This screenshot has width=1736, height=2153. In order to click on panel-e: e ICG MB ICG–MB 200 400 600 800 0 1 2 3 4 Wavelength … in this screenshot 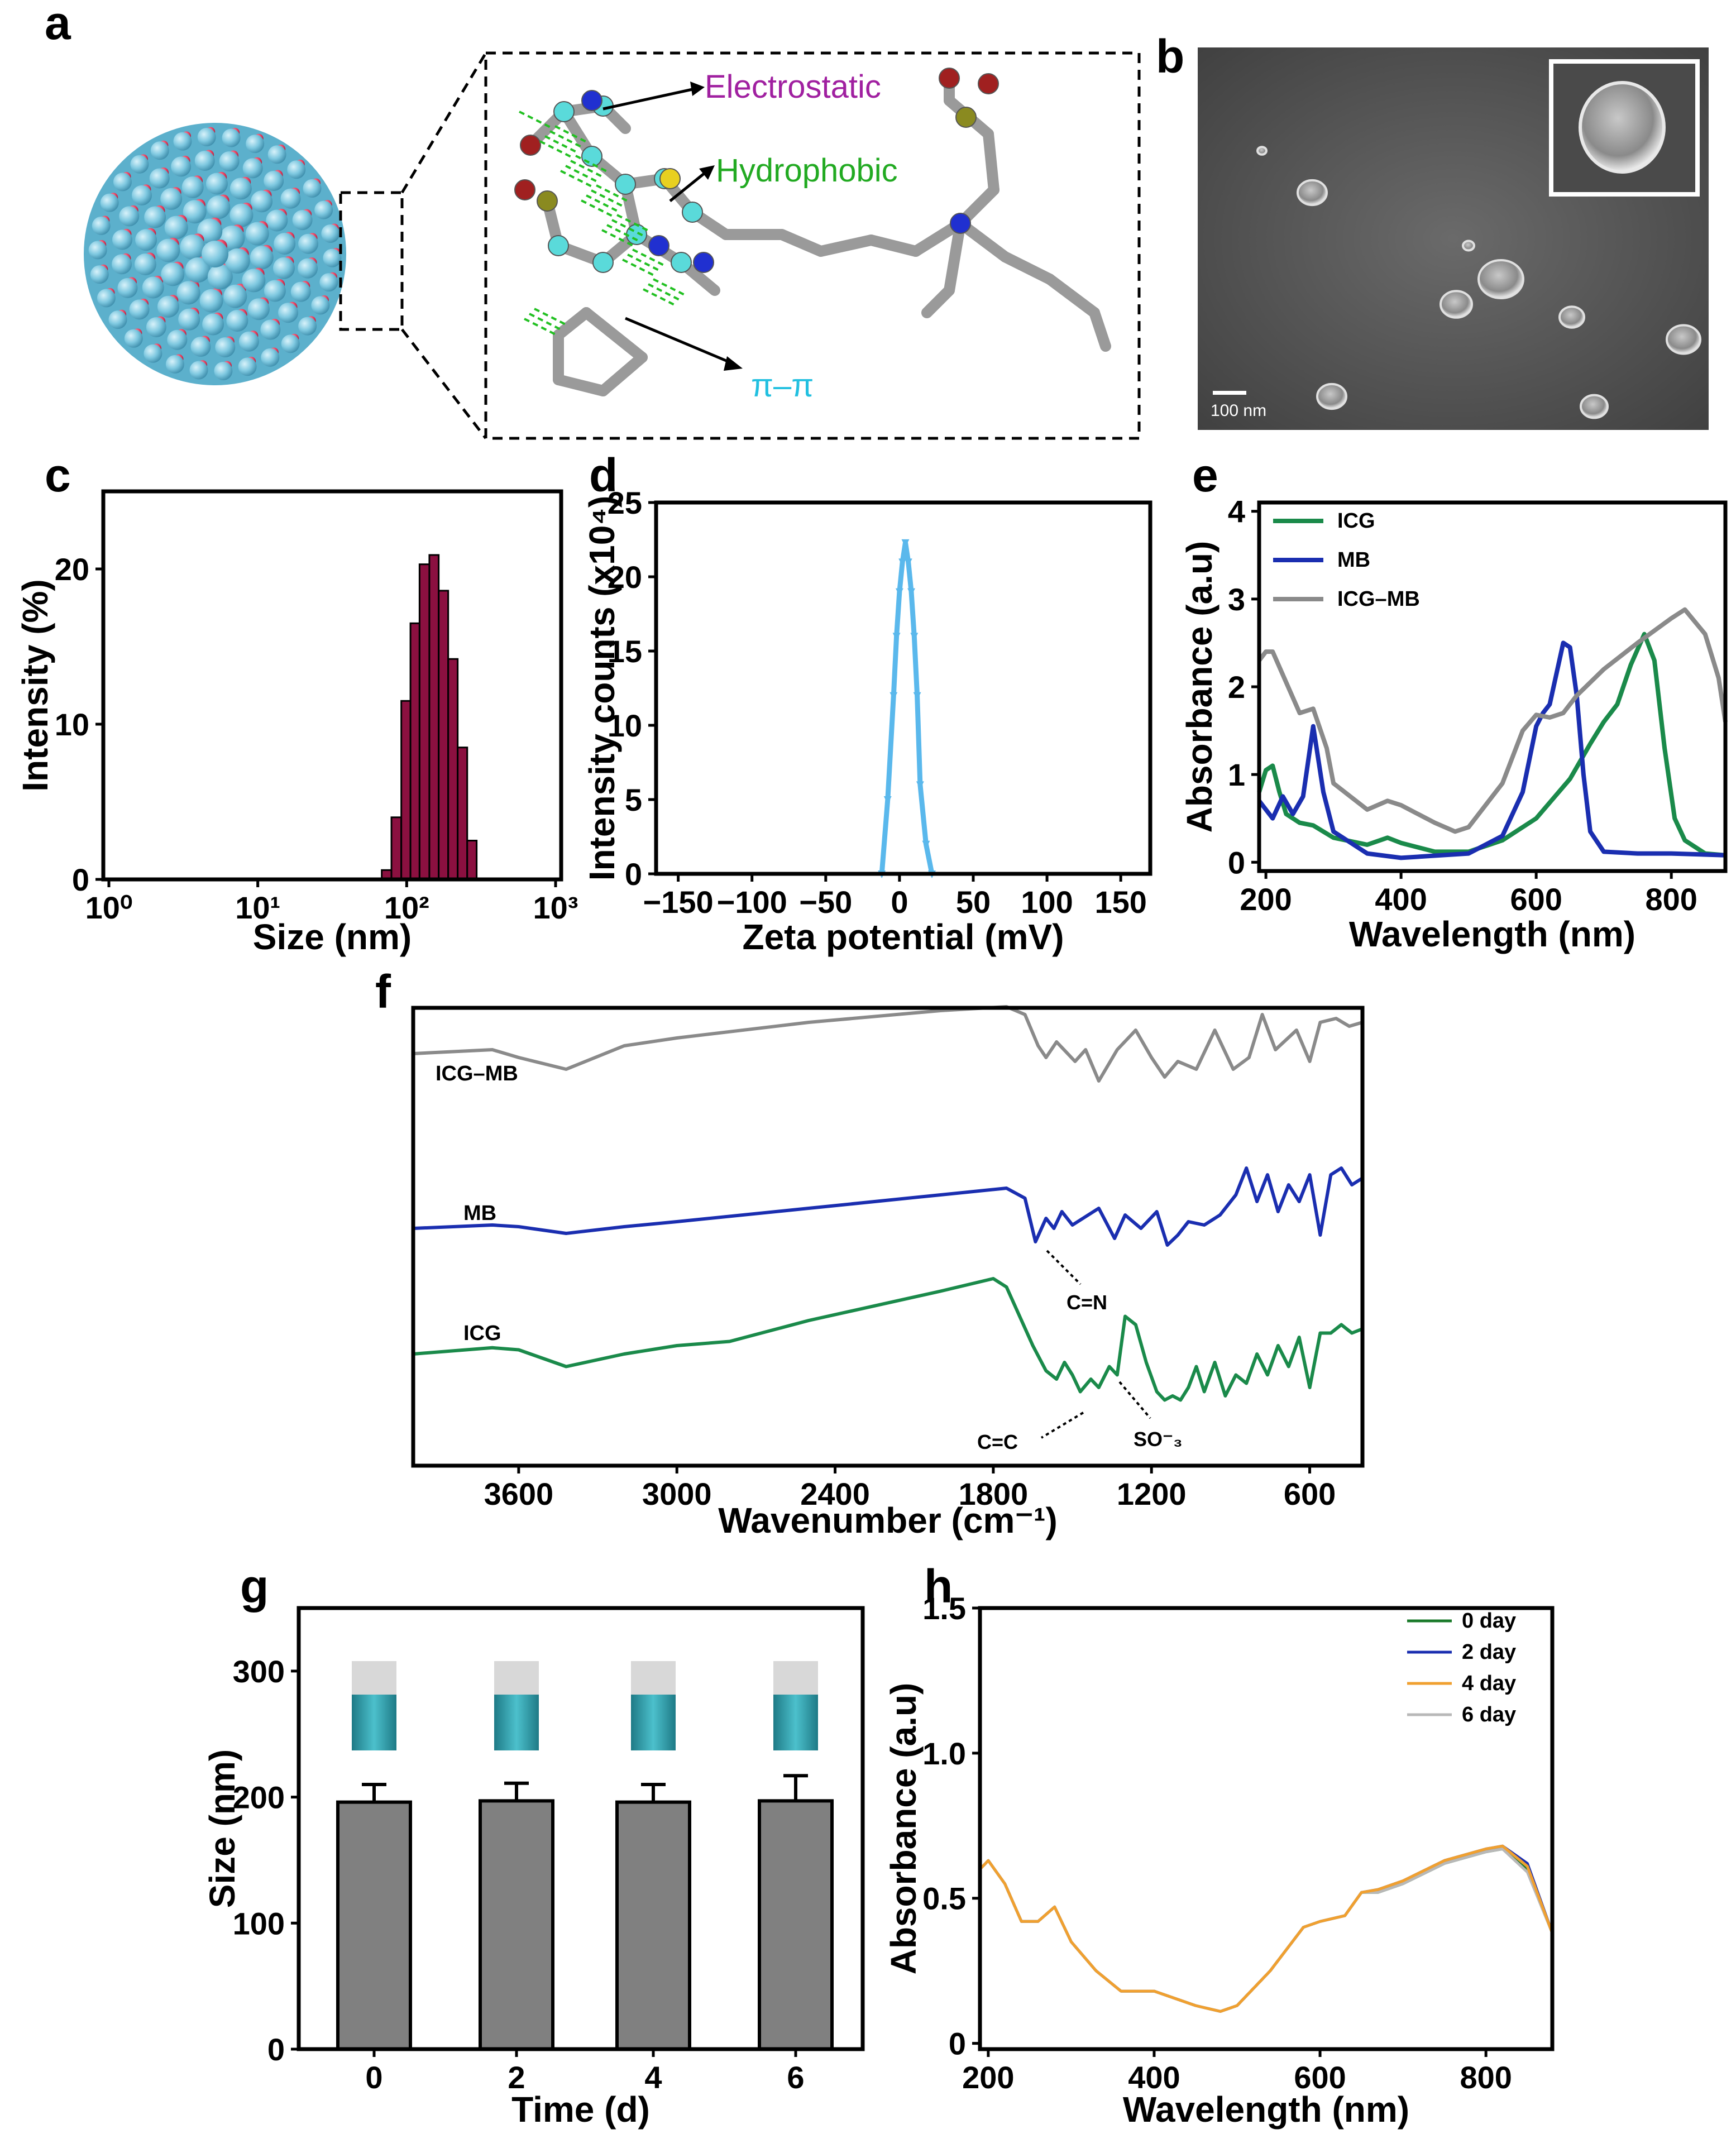, I will do `click(1453, 701)`.